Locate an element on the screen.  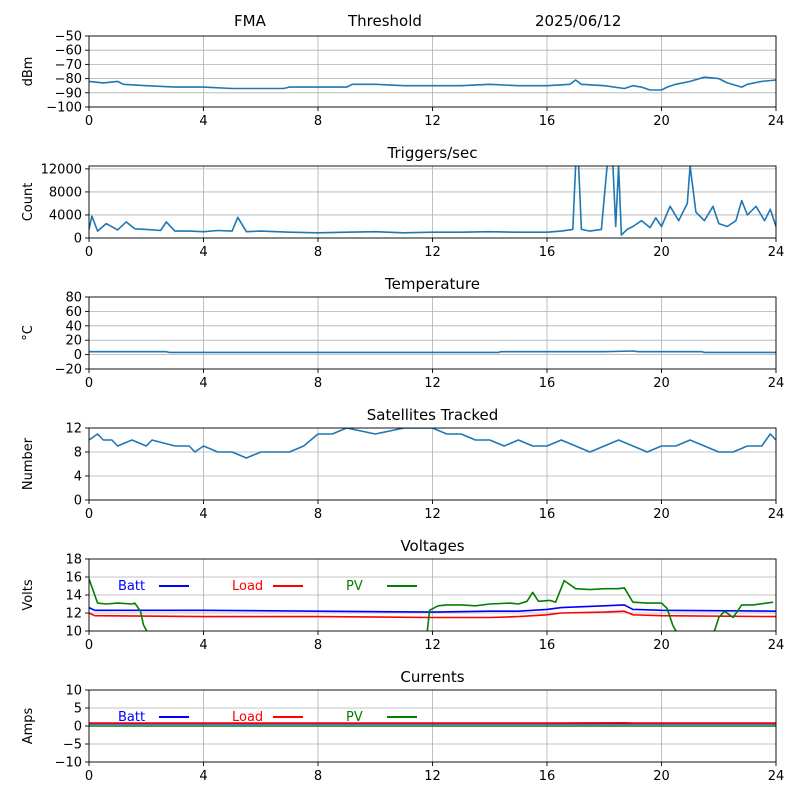
y-axis-label: °C is located at coordinates (28, 333).